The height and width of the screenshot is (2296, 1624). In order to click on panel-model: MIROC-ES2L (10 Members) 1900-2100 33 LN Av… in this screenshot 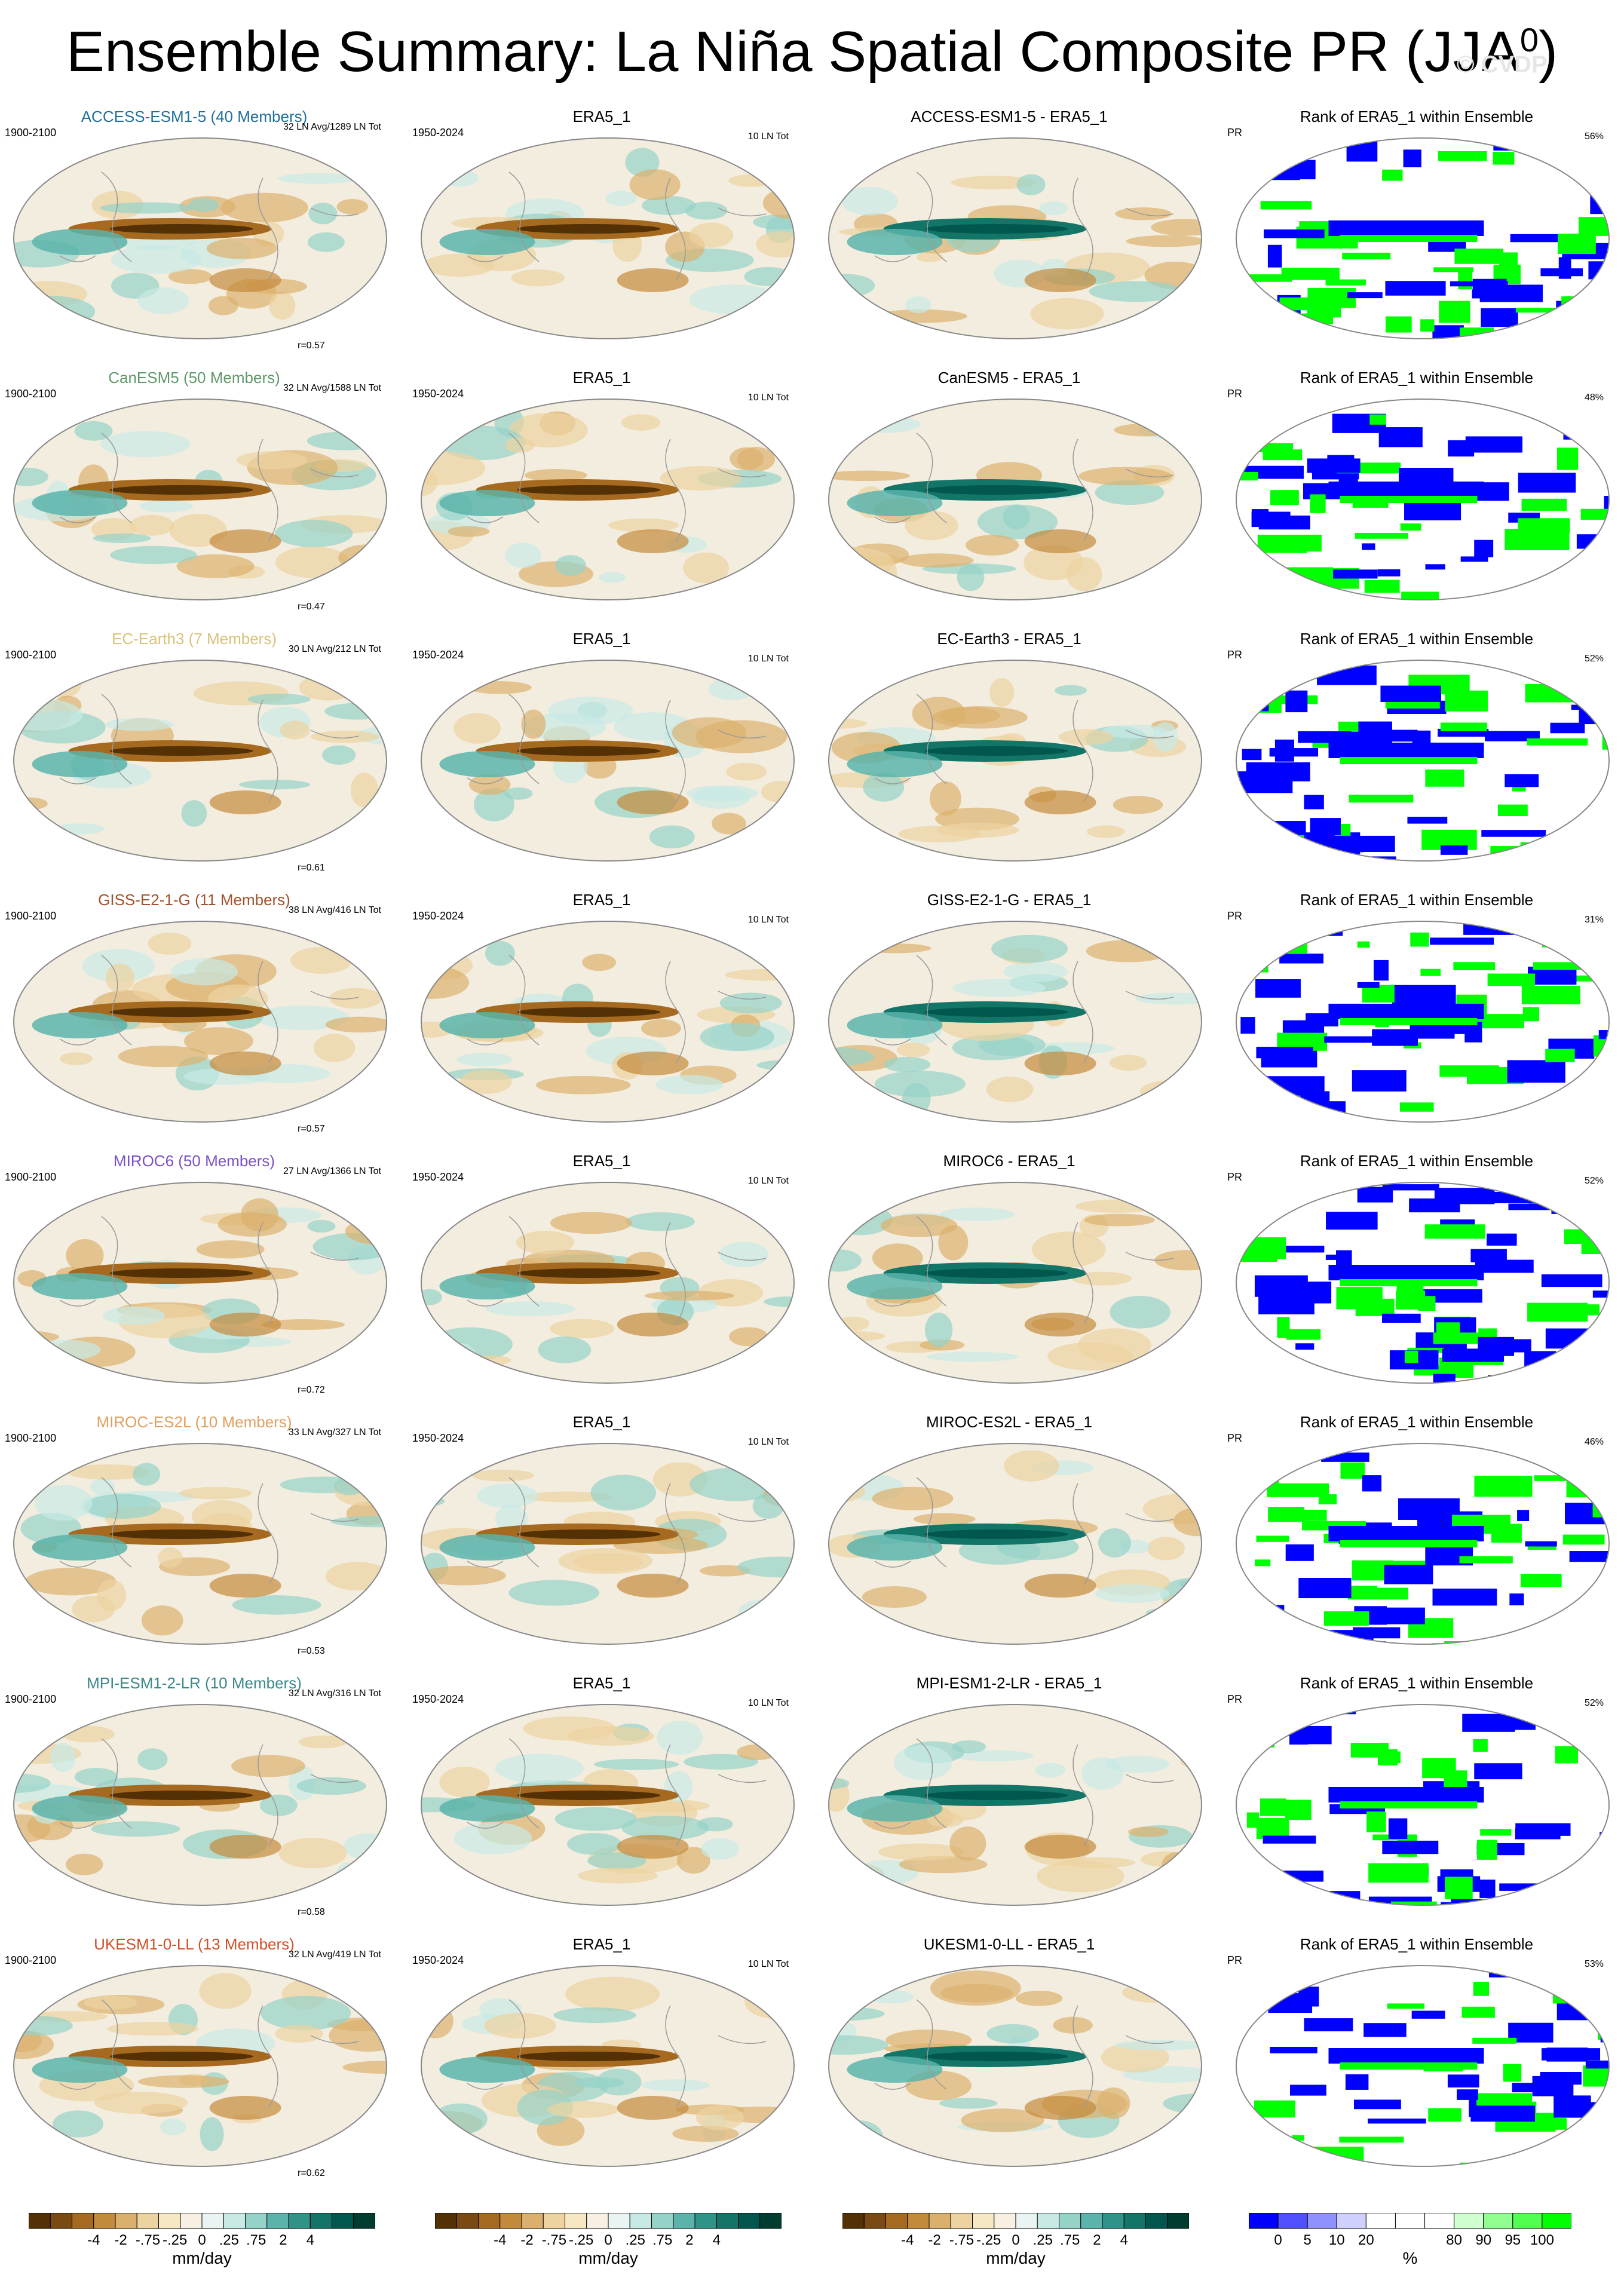, I will do `click(194, 1538)`.